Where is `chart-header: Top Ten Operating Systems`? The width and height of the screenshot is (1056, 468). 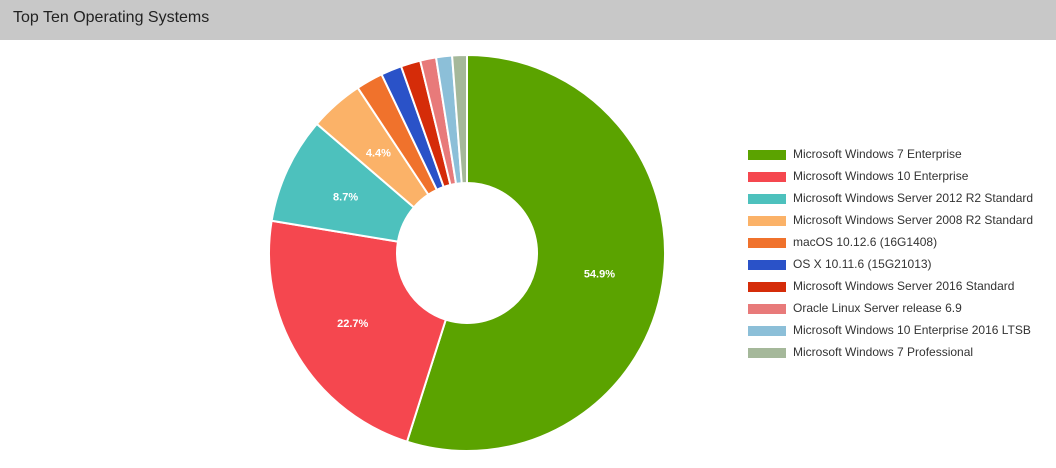
chart-header: Top Ten Operating Systems is located at coordinates (528, 20).